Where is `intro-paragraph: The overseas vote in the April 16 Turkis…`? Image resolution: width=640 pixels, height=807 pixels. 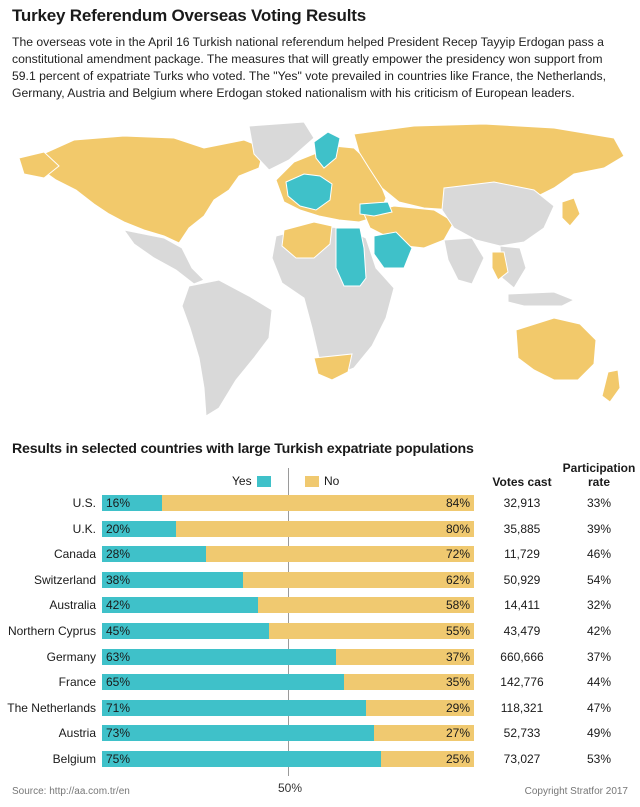 intro-paragraph: The overseas vote in the April 16 Turkis… is located at coordinates (309, 67).